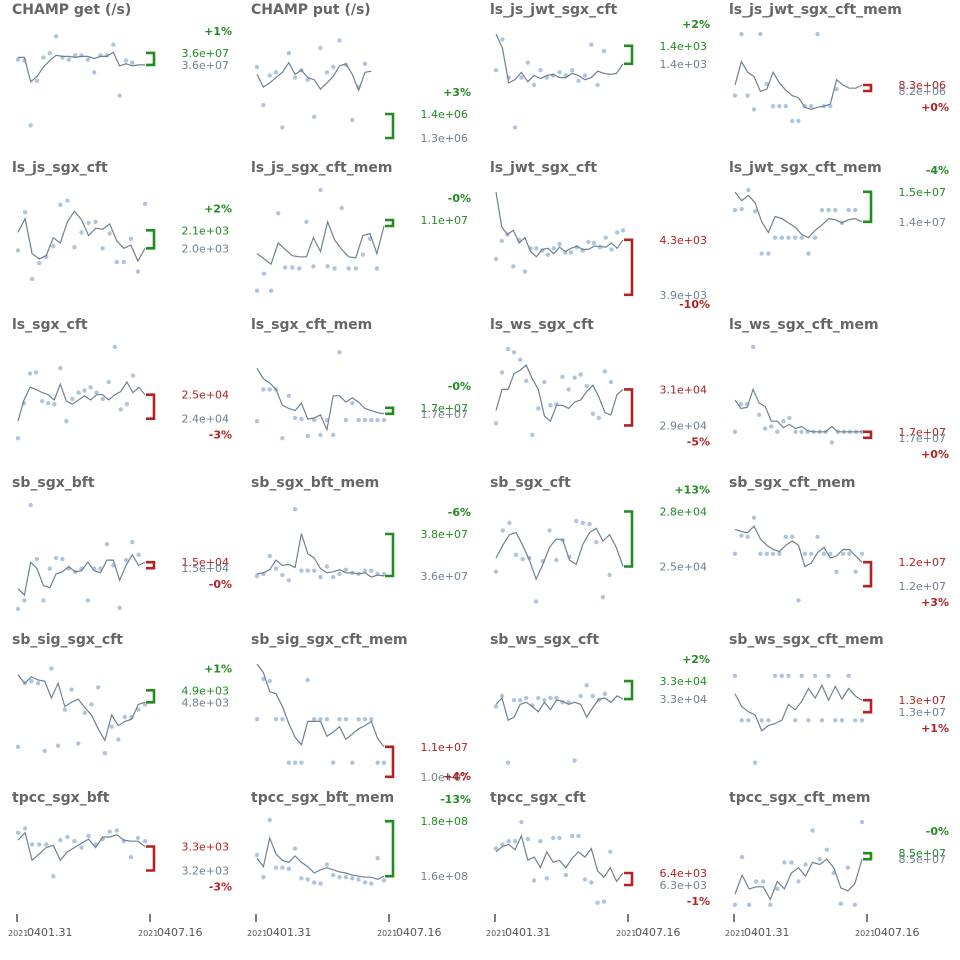  I want to click on chart-panel: sb_sgx_bft 1.5e+04 1.5e+04 -0%, so click(119, 551).